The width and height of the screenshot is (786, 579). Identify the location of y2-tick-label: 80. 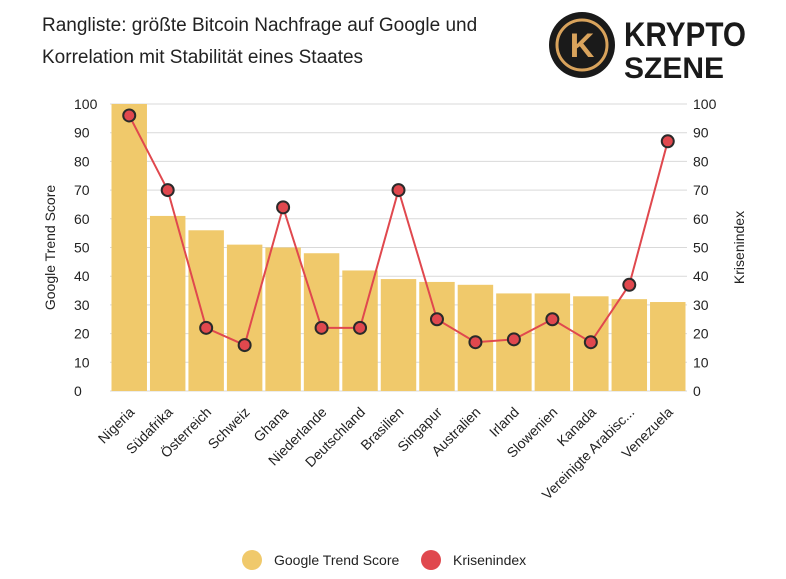
(701, 161).